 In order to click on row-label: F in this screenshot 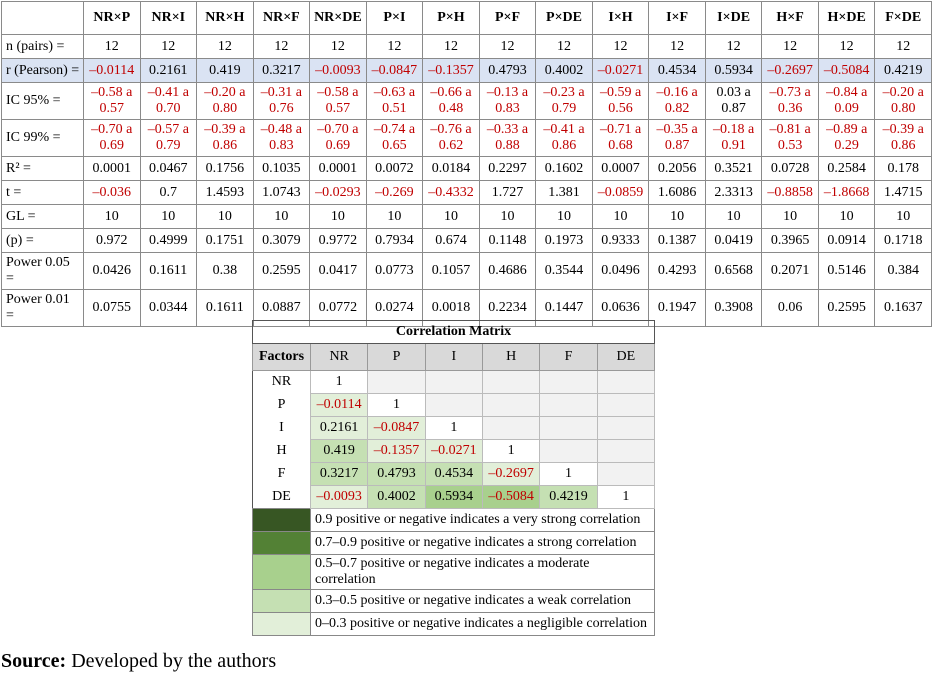, I will do `click(281, 473)`.